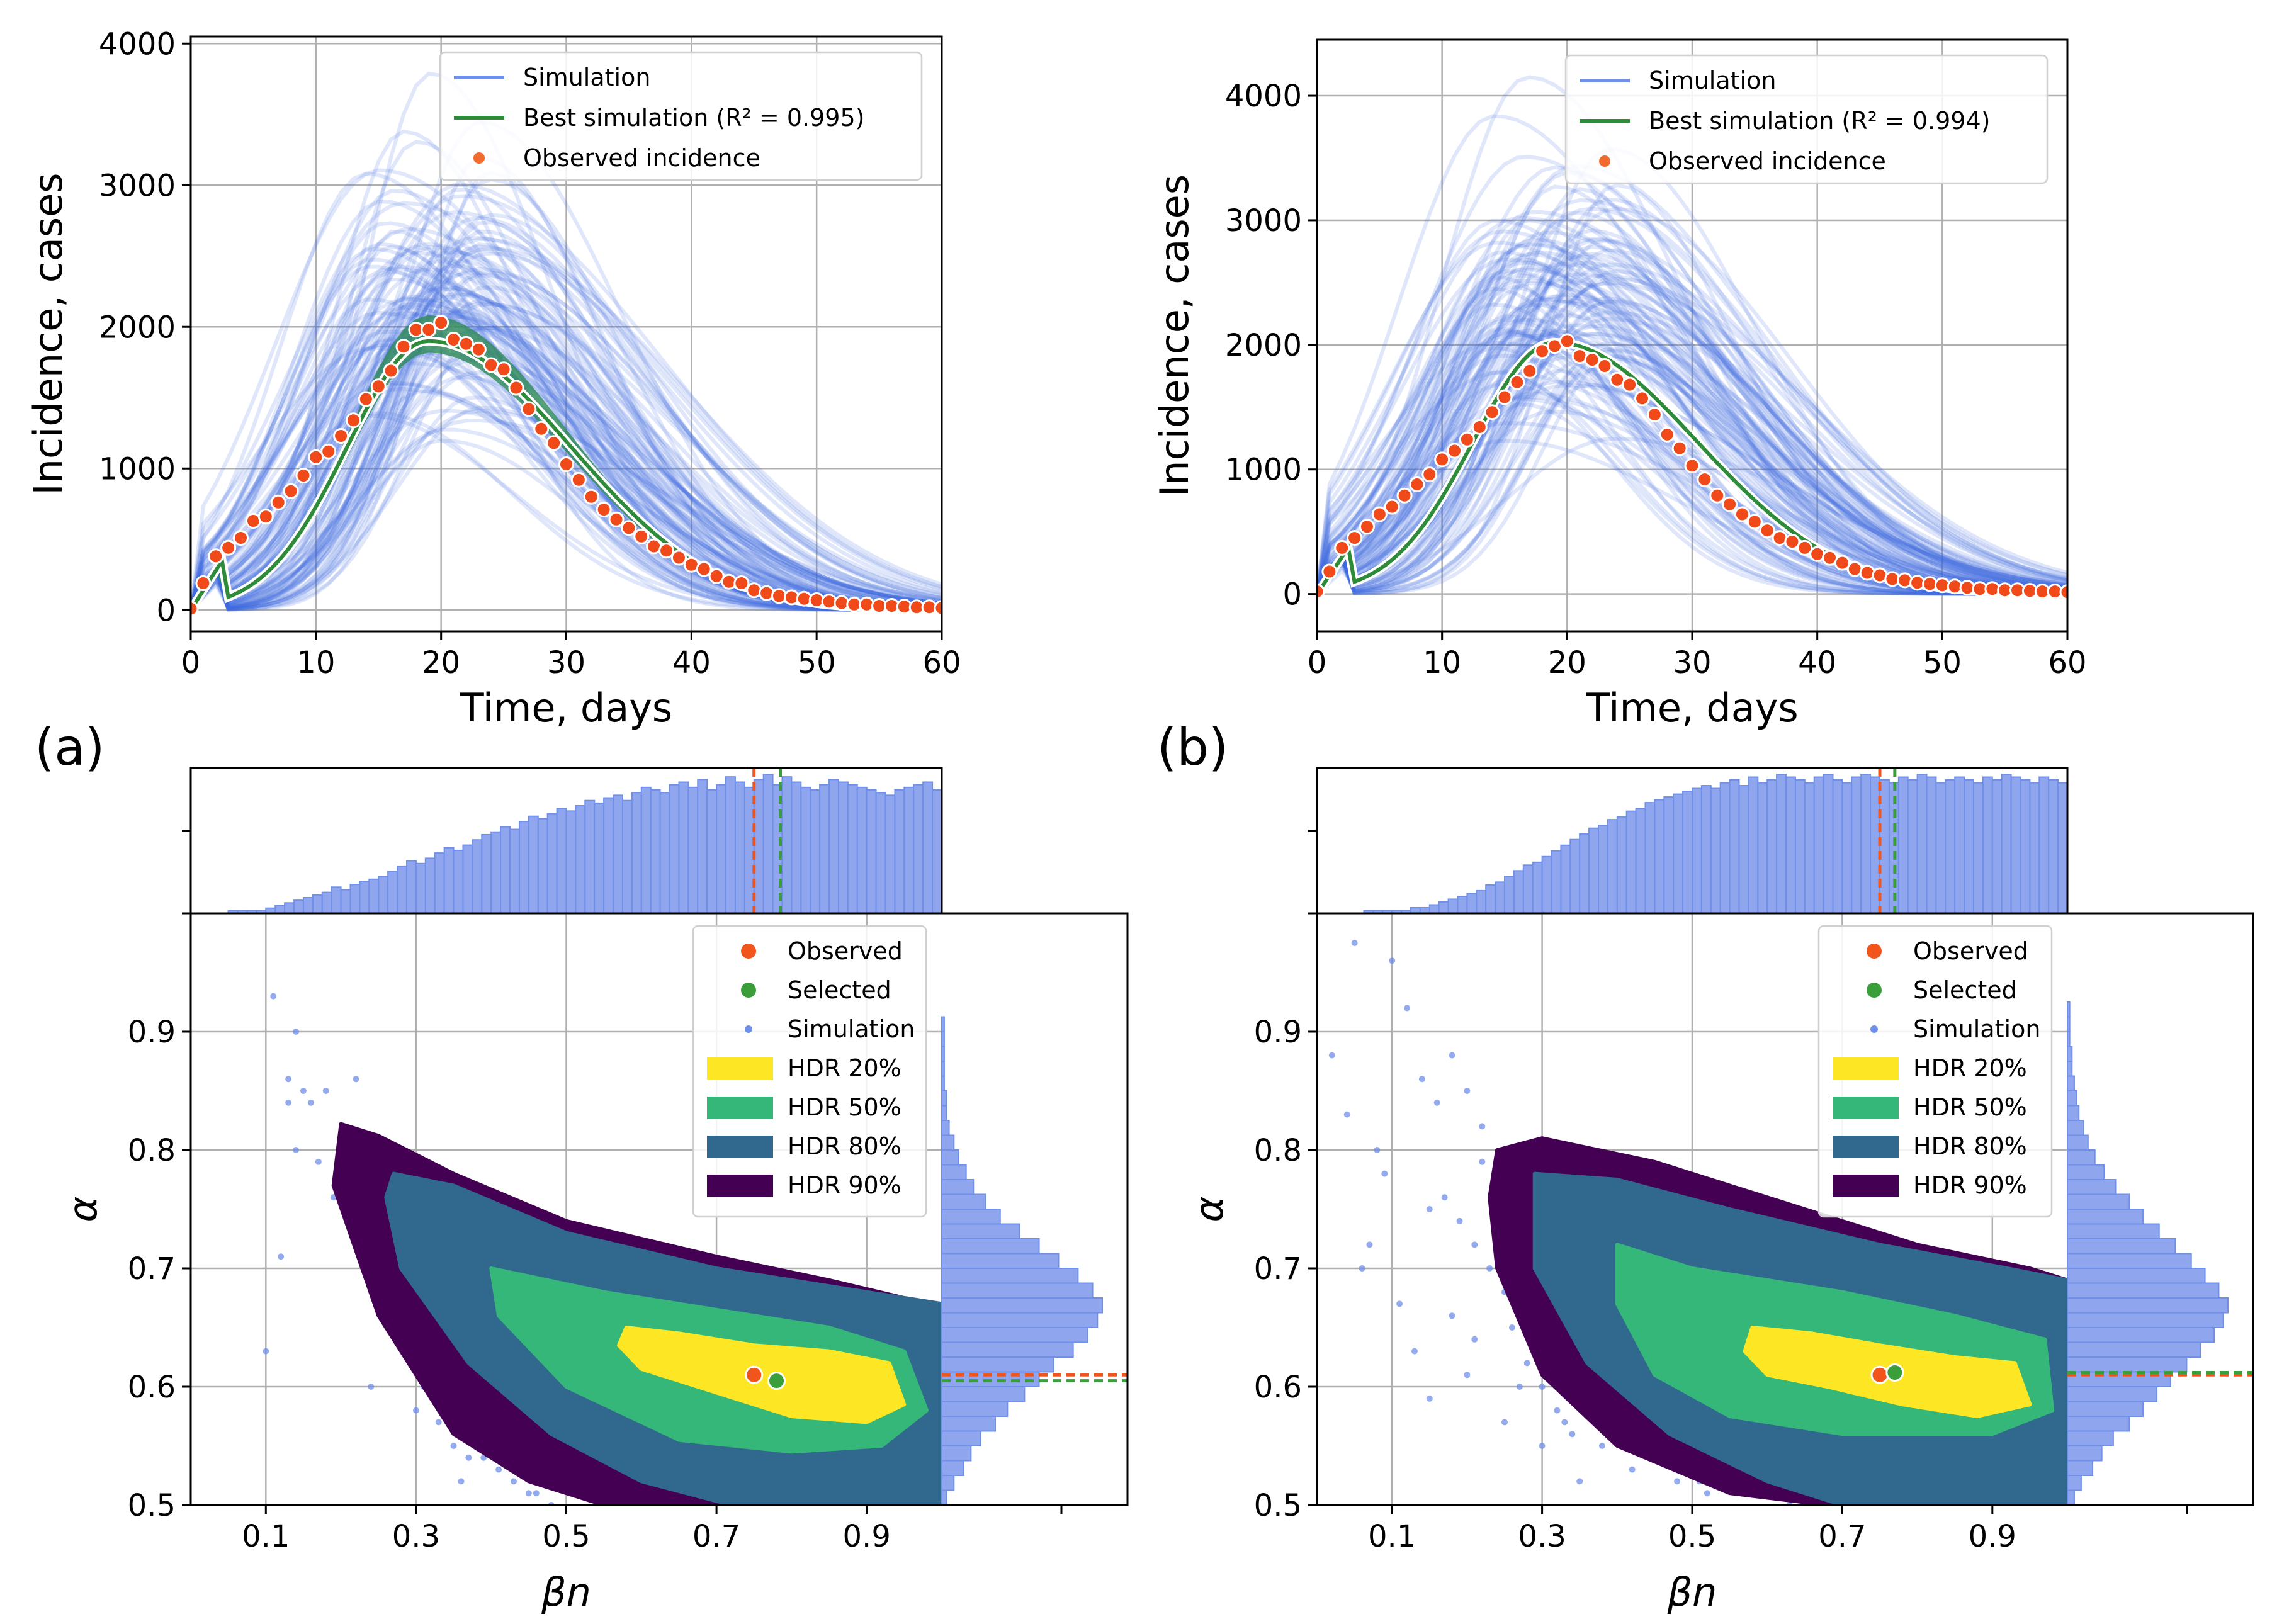 The height and width of the screenshot is (1624, 2272). What do you see at coordinates (152, 1387) in the screenshot?
I see `y-tick-label: 0.6` at bounding box center [152, 1387].